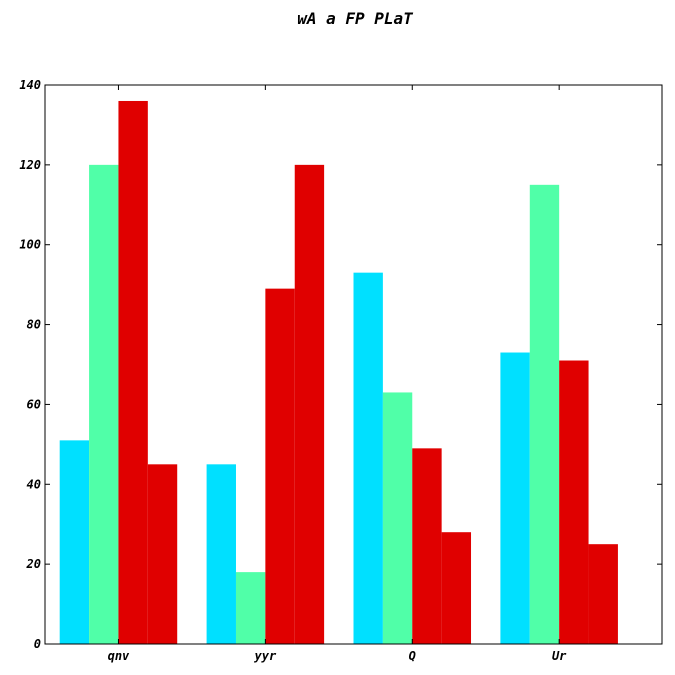 This screenshot has width=675, height=675. What do you see at coordinates (34, 484) in the screenshot?
I see `y-tick-label: 40` at bounding box center [34, 484].